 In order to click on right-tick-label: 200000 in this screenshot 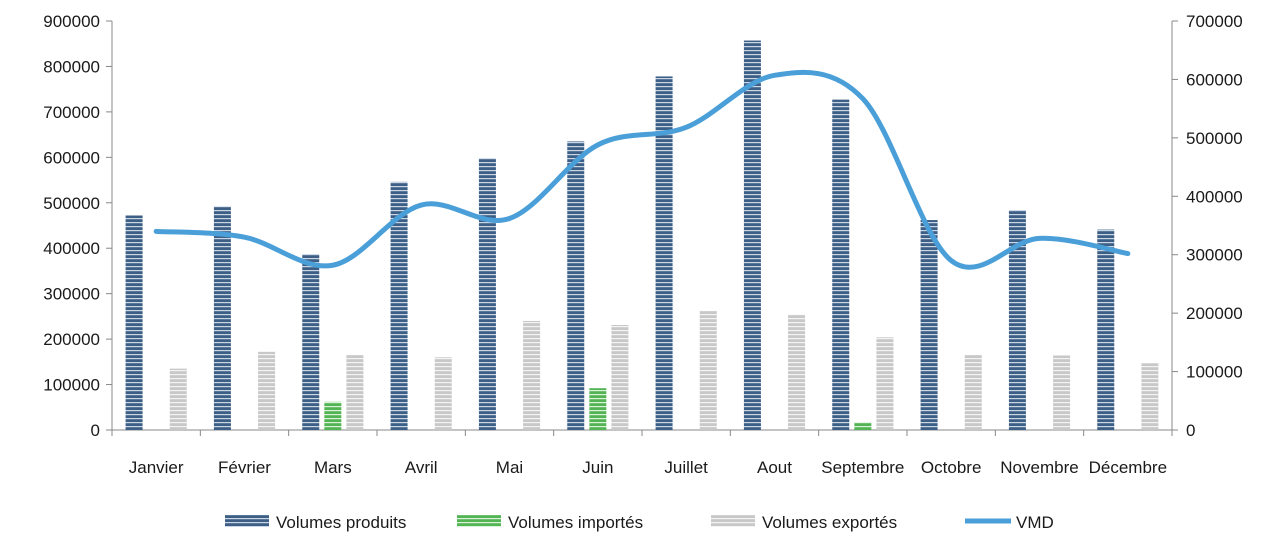, I will do `click(1214, 313)`.